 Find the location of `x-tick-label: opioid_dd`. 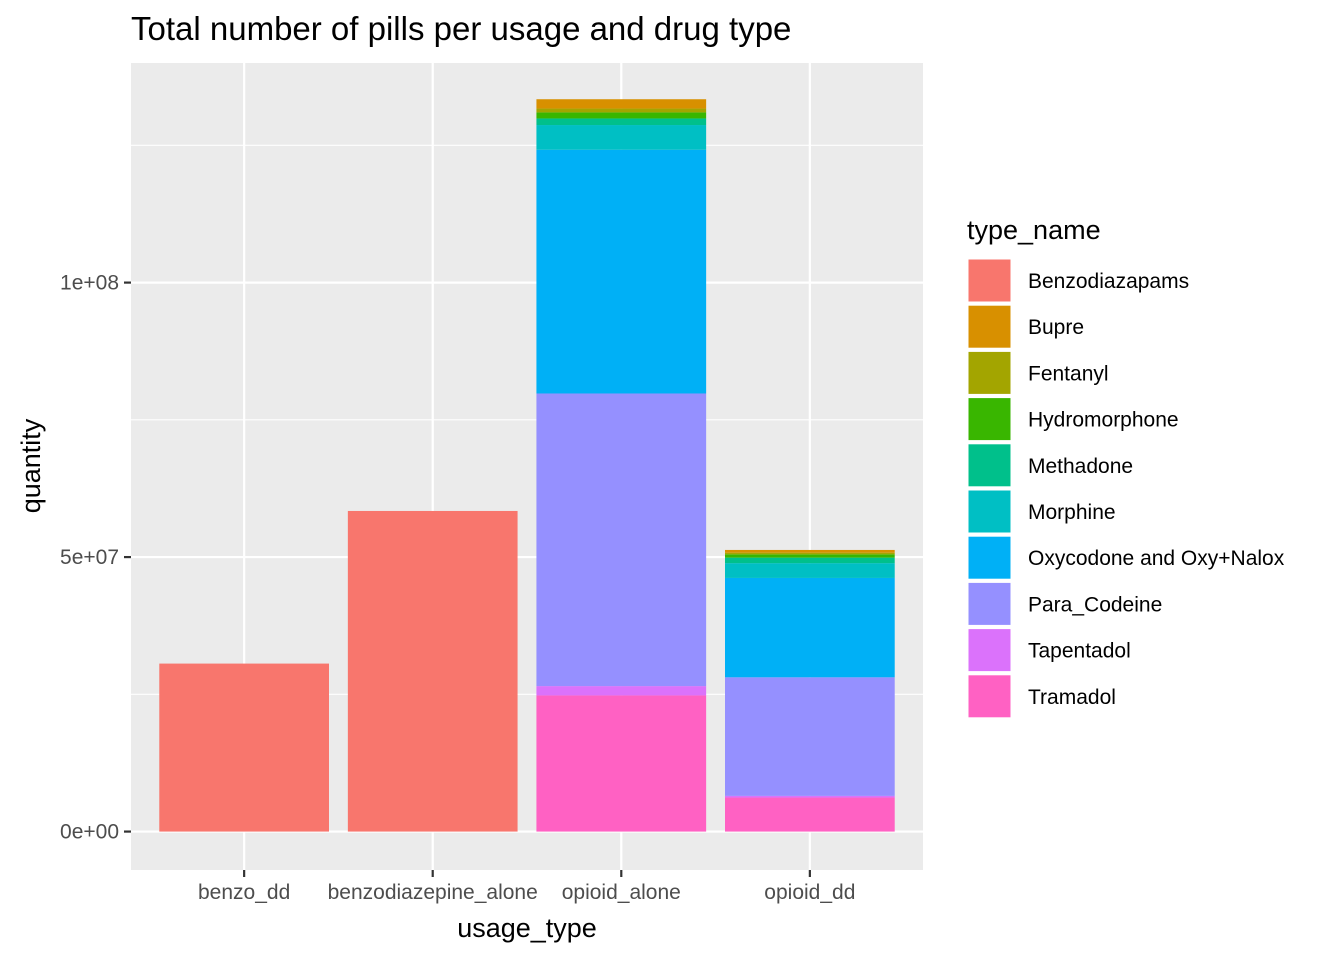

x-tick-label: opioid_dd is located at coordinates (809, 892).